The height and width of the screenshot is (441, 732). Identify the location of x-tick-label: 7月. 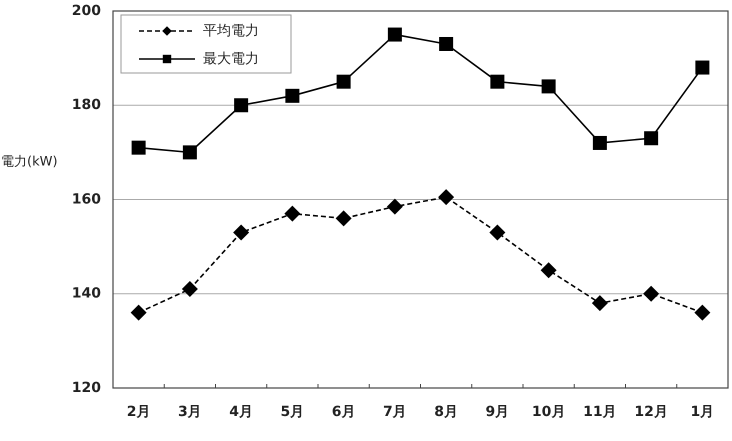
(395, 412).